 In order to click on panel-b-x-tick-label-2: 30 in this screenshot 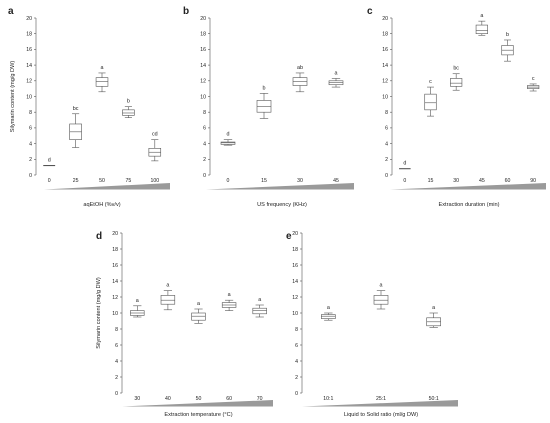, I will do `click(300, 181)`.